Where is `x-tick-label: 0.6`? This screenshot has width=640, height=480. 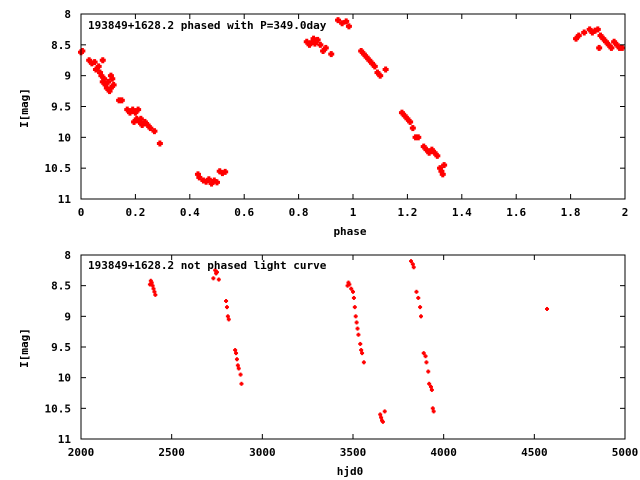 x-tick-label: 0.6 is located at coordinates (244, 212).